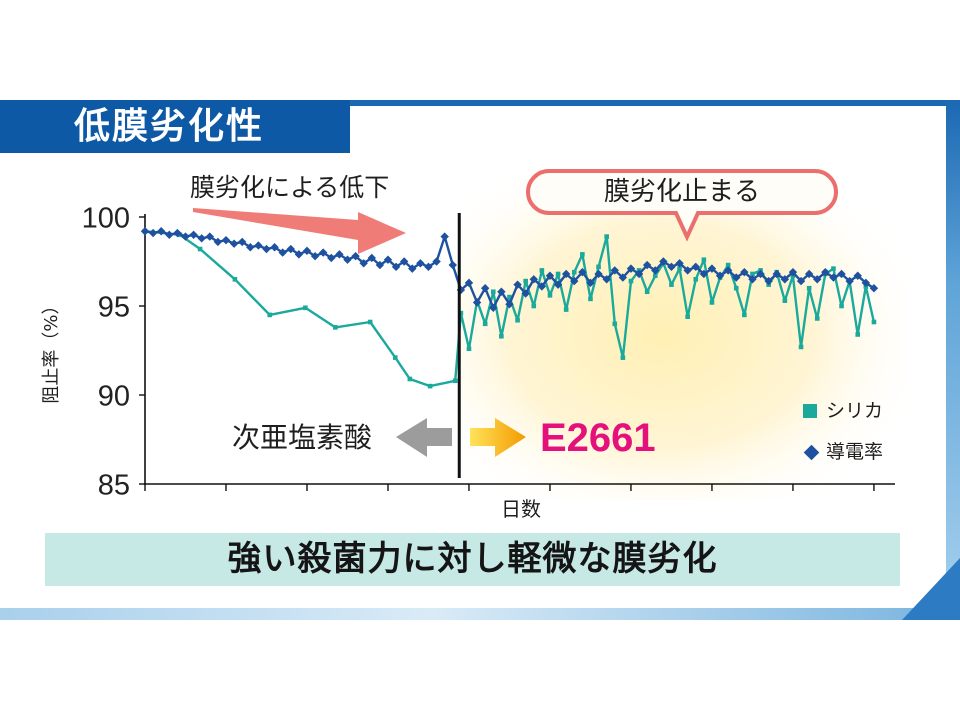 This screenshot has width=960, height=720. I want to click on panel-top-border, so click(480, 103).